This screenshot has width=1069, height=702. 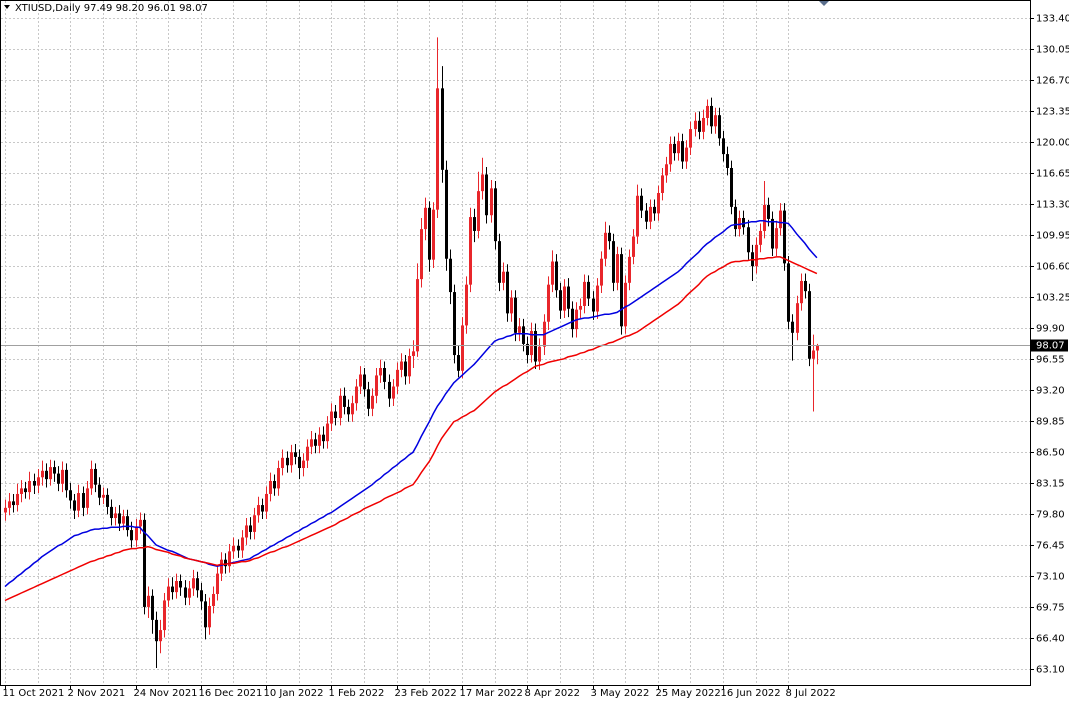 What do you see at coordinates (620, 693) in the screenshot?
I see `x-tick-label: 3 May 2022` at bounding box center [620, 693].